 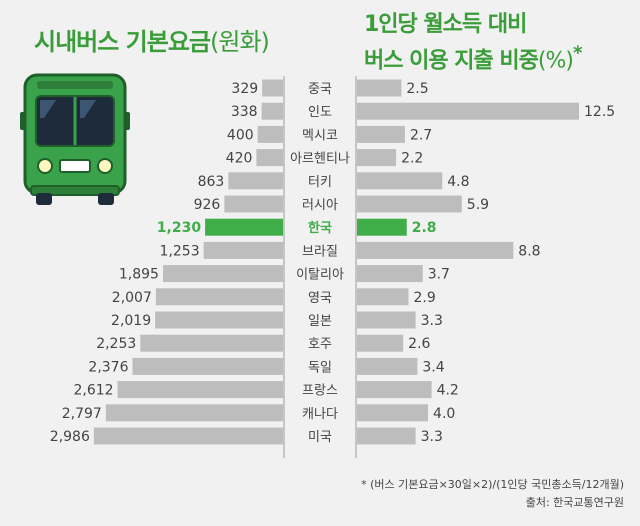 I want to click on fare-value-label: 2,007, so click(x=132, y=298).